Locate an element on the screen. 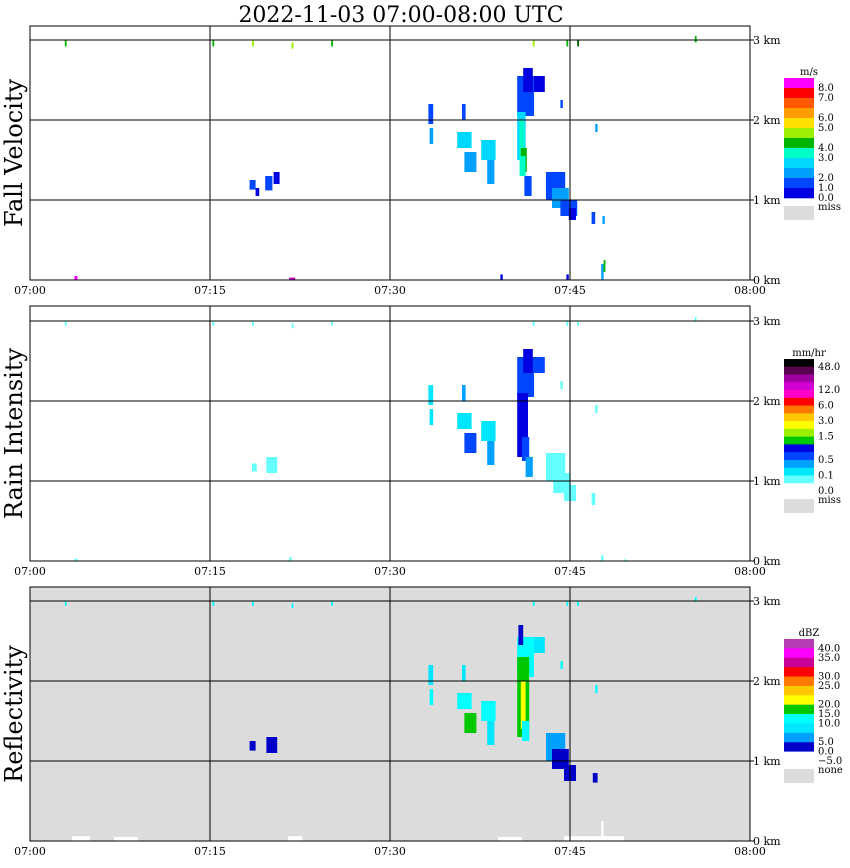 This screenshot has height=868, width=850. legend-label: 35.0 is located at coordinates (829, 658).